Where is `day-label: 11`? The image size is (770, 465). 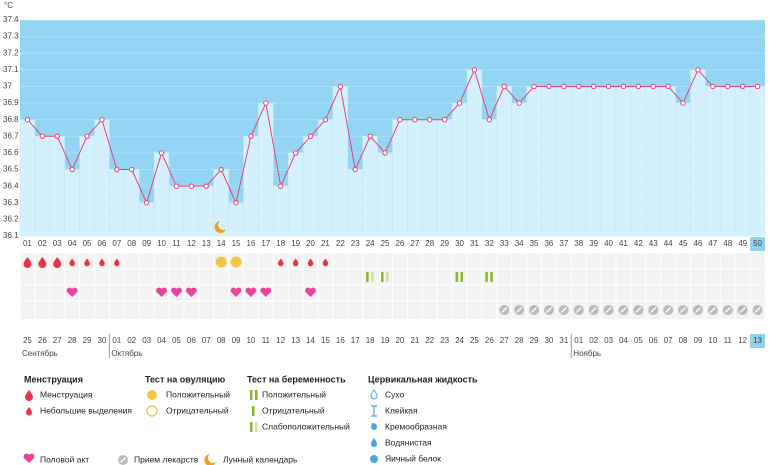
day-label: 11 is located at coordinates (176, 243).